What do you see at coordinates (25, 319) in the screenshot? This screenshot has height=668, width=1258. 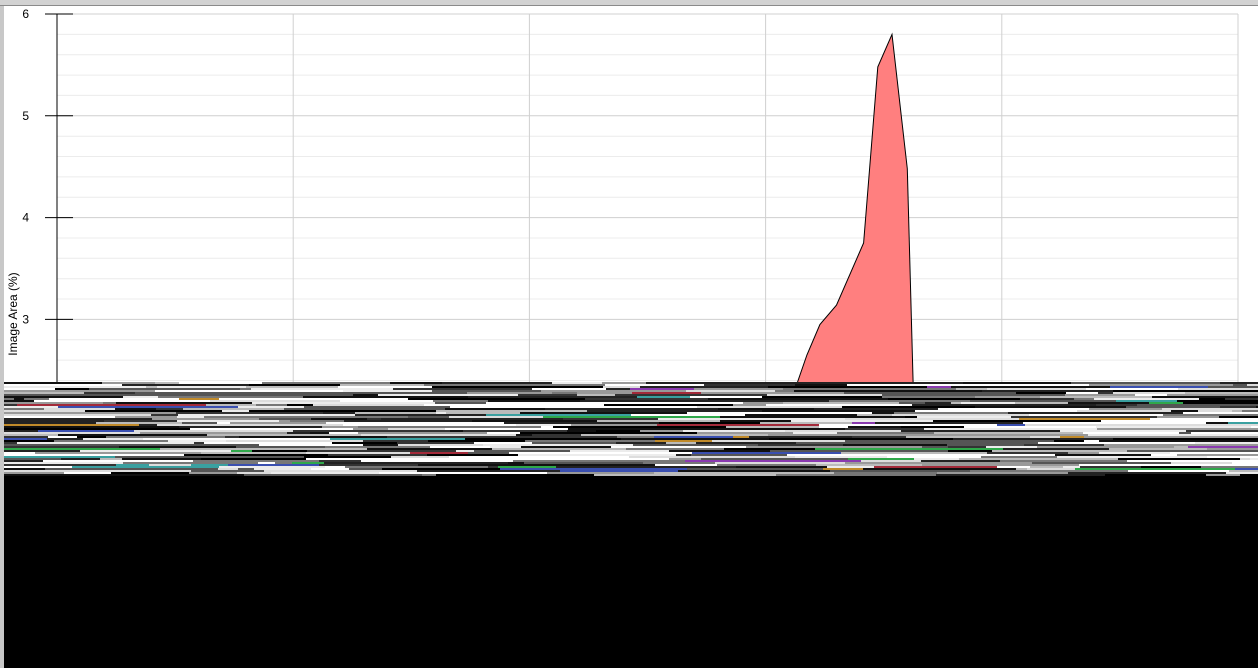 I see `y-tick-label: 3` at bounding box center [25, 319].